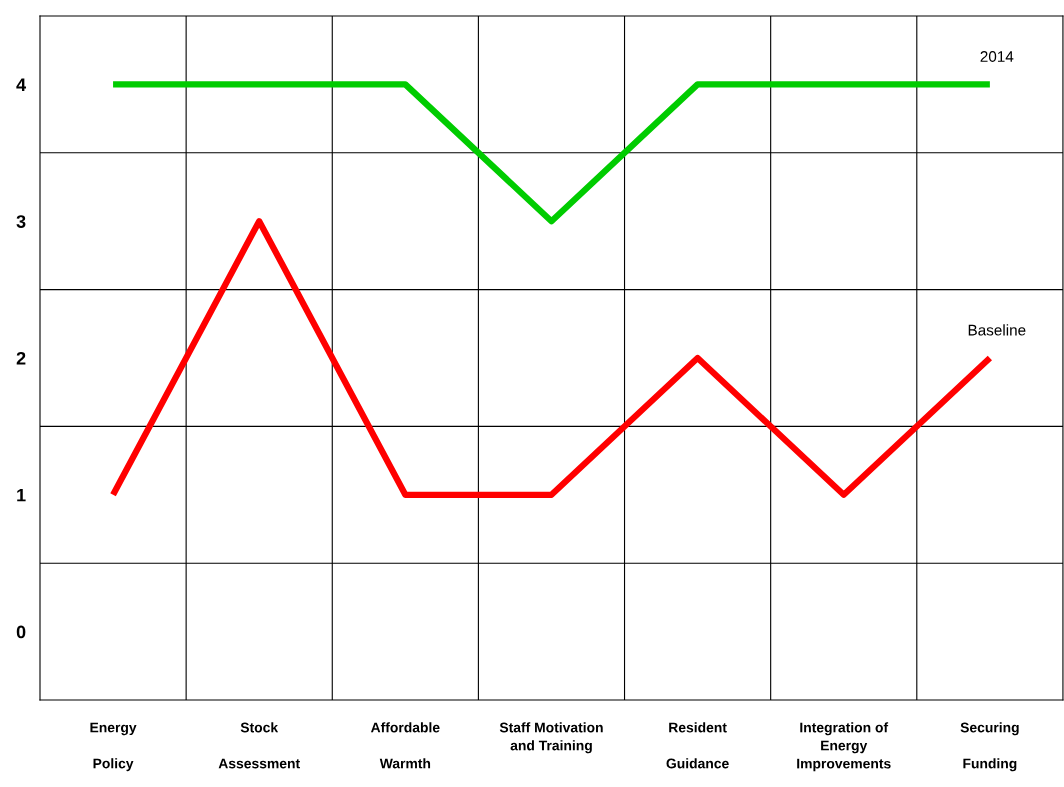 The height and width of the screenshot is (787, 1064). What do you see at coordinates (21, 495) in the screenshot?
I see `y-tick-label: 1` at bounding box center [21, 495].